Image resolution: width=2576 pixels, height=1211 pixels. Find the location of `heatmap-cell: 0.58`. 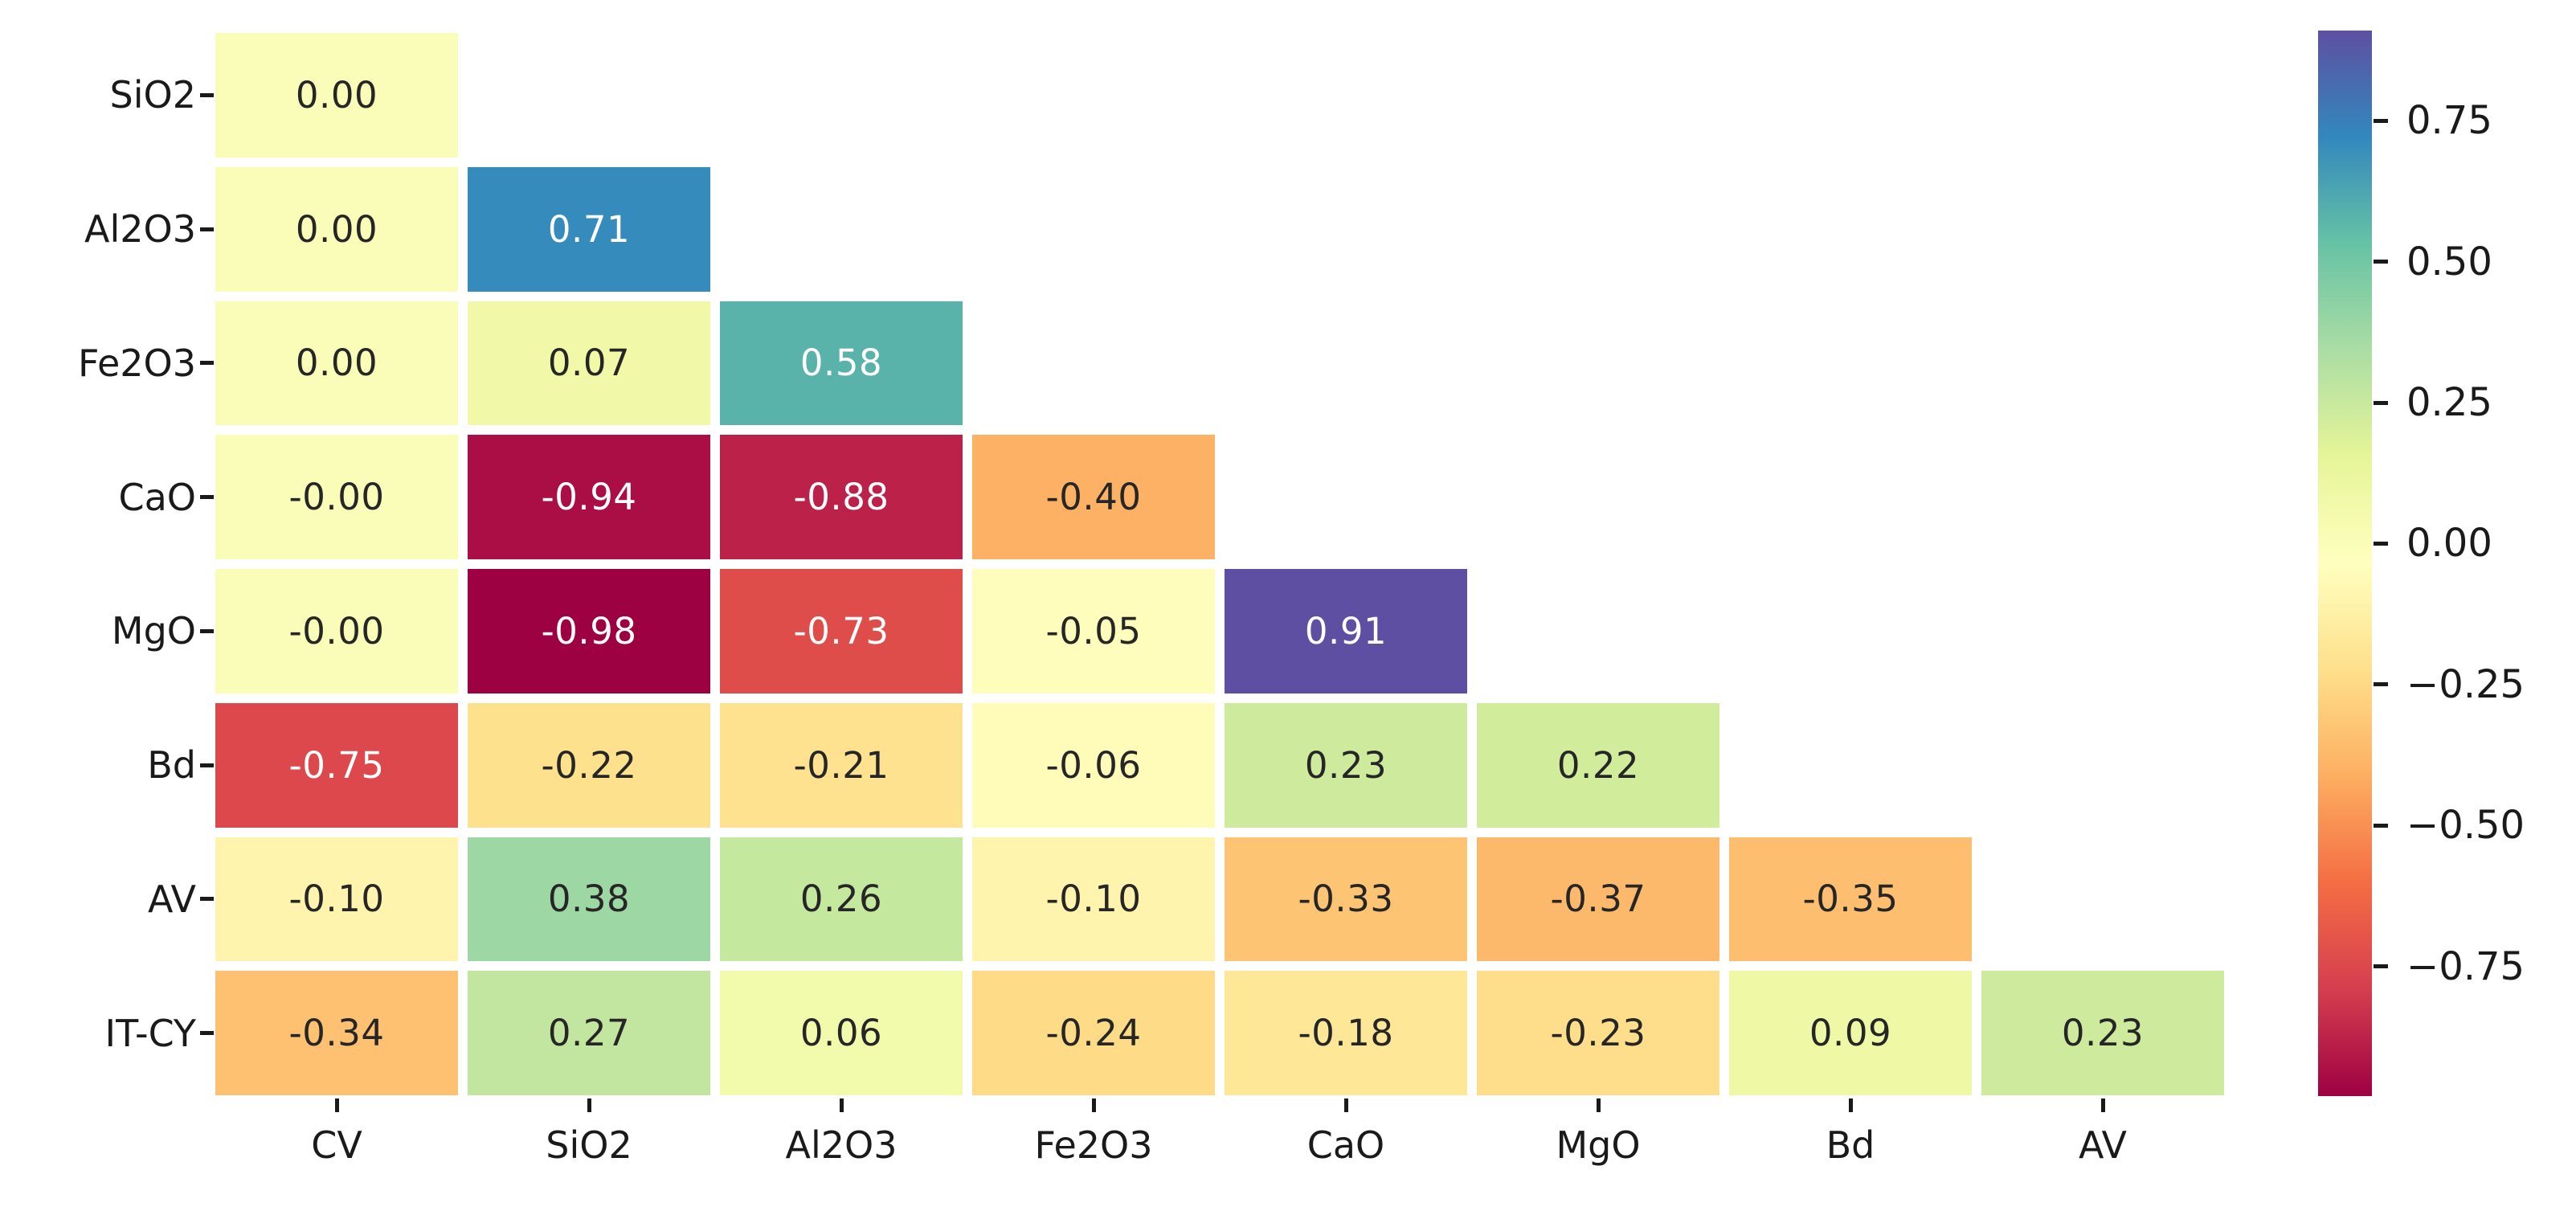

heatmap-cell: 0.58 is located at coordinates (842, 363).